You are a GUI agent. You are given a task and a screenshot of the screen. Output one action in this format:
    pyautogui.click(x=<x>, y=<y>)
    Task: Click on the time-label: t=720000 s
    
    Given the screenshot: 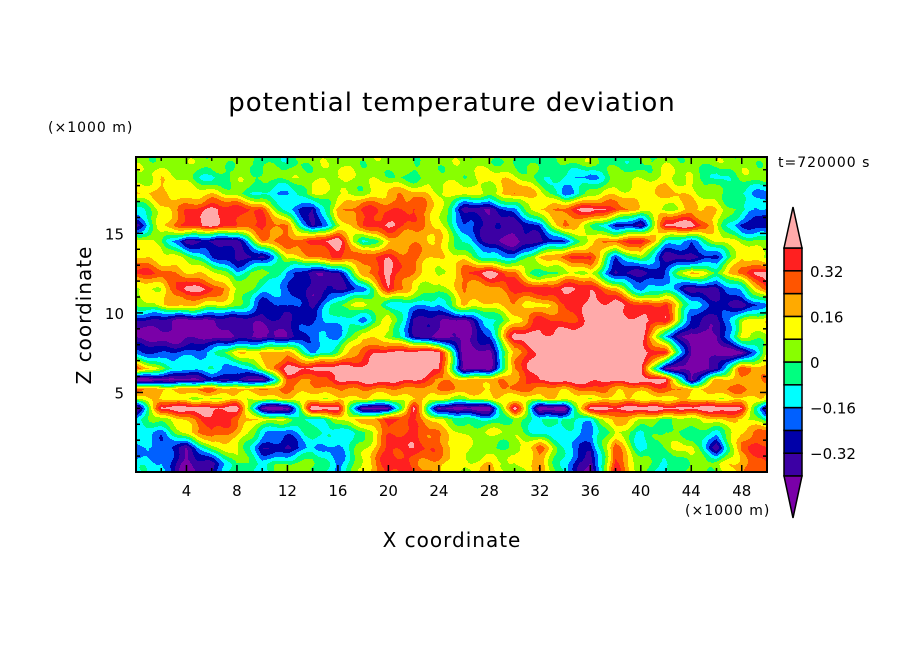 What is the action you would take?
    pyautogui.click(x=824, y=163)
    